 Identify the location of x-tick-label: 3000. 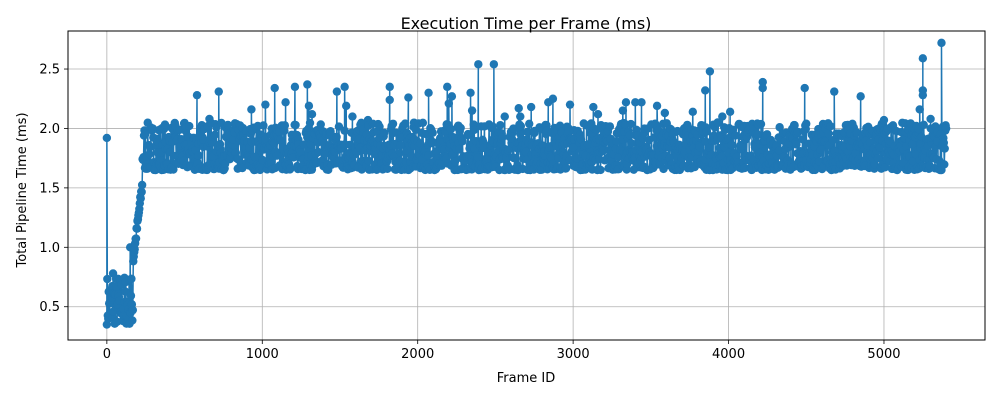
(573, 354).